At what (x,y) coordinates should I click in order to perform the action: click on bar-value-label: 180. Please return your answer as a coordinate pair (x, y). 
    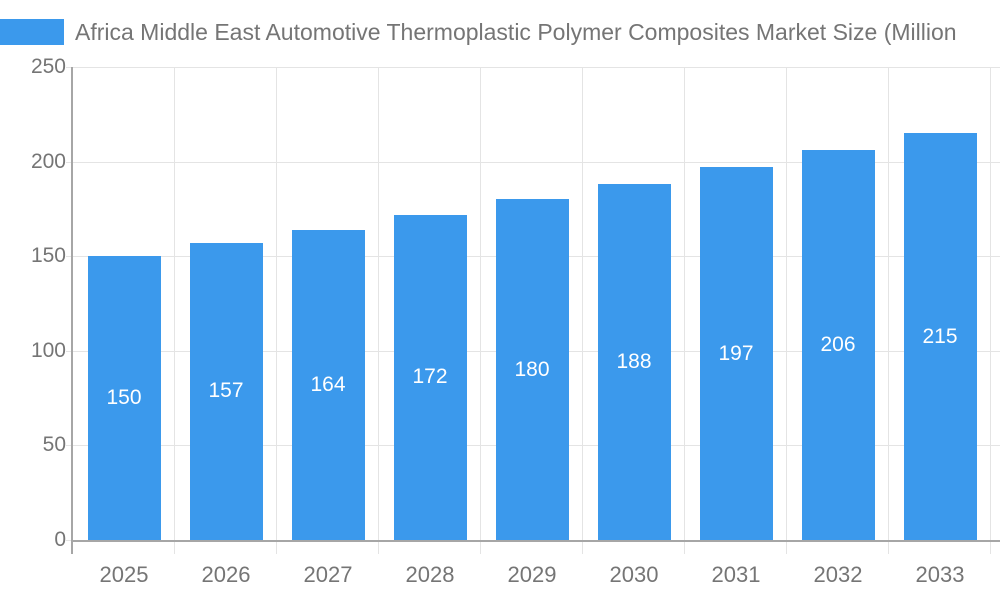
    Looking at the image, I should click on (532, 369).